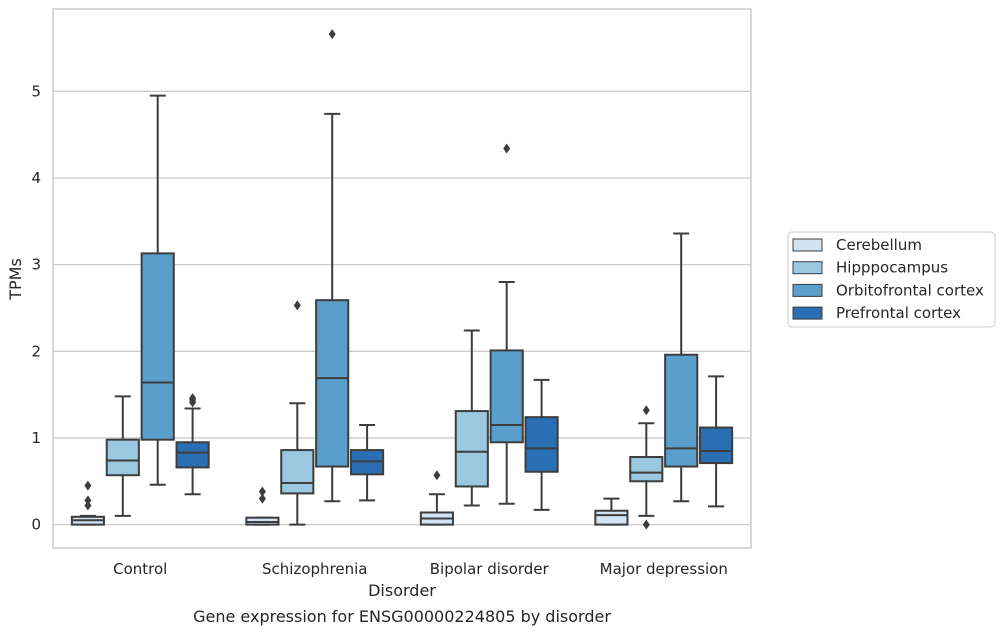  Describe the element at coordinates (36, 525) in the screenshot. I see `y-tick-label: 0` at that location.